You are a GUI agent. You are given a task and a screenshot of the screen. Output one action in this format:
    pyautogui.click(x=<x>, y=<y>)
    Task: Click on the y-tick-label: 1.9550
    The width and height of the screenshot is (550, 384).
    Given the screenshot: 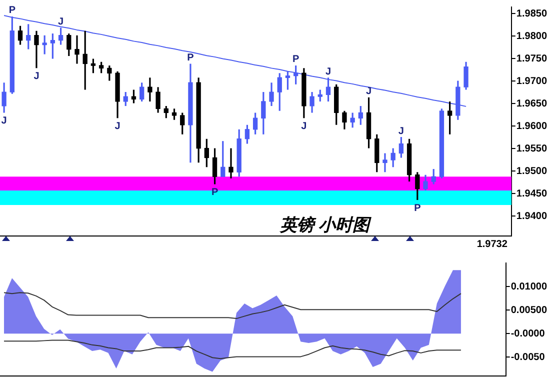 What is the action you would take?
    pyautogui.click(x=532, y=148)
    